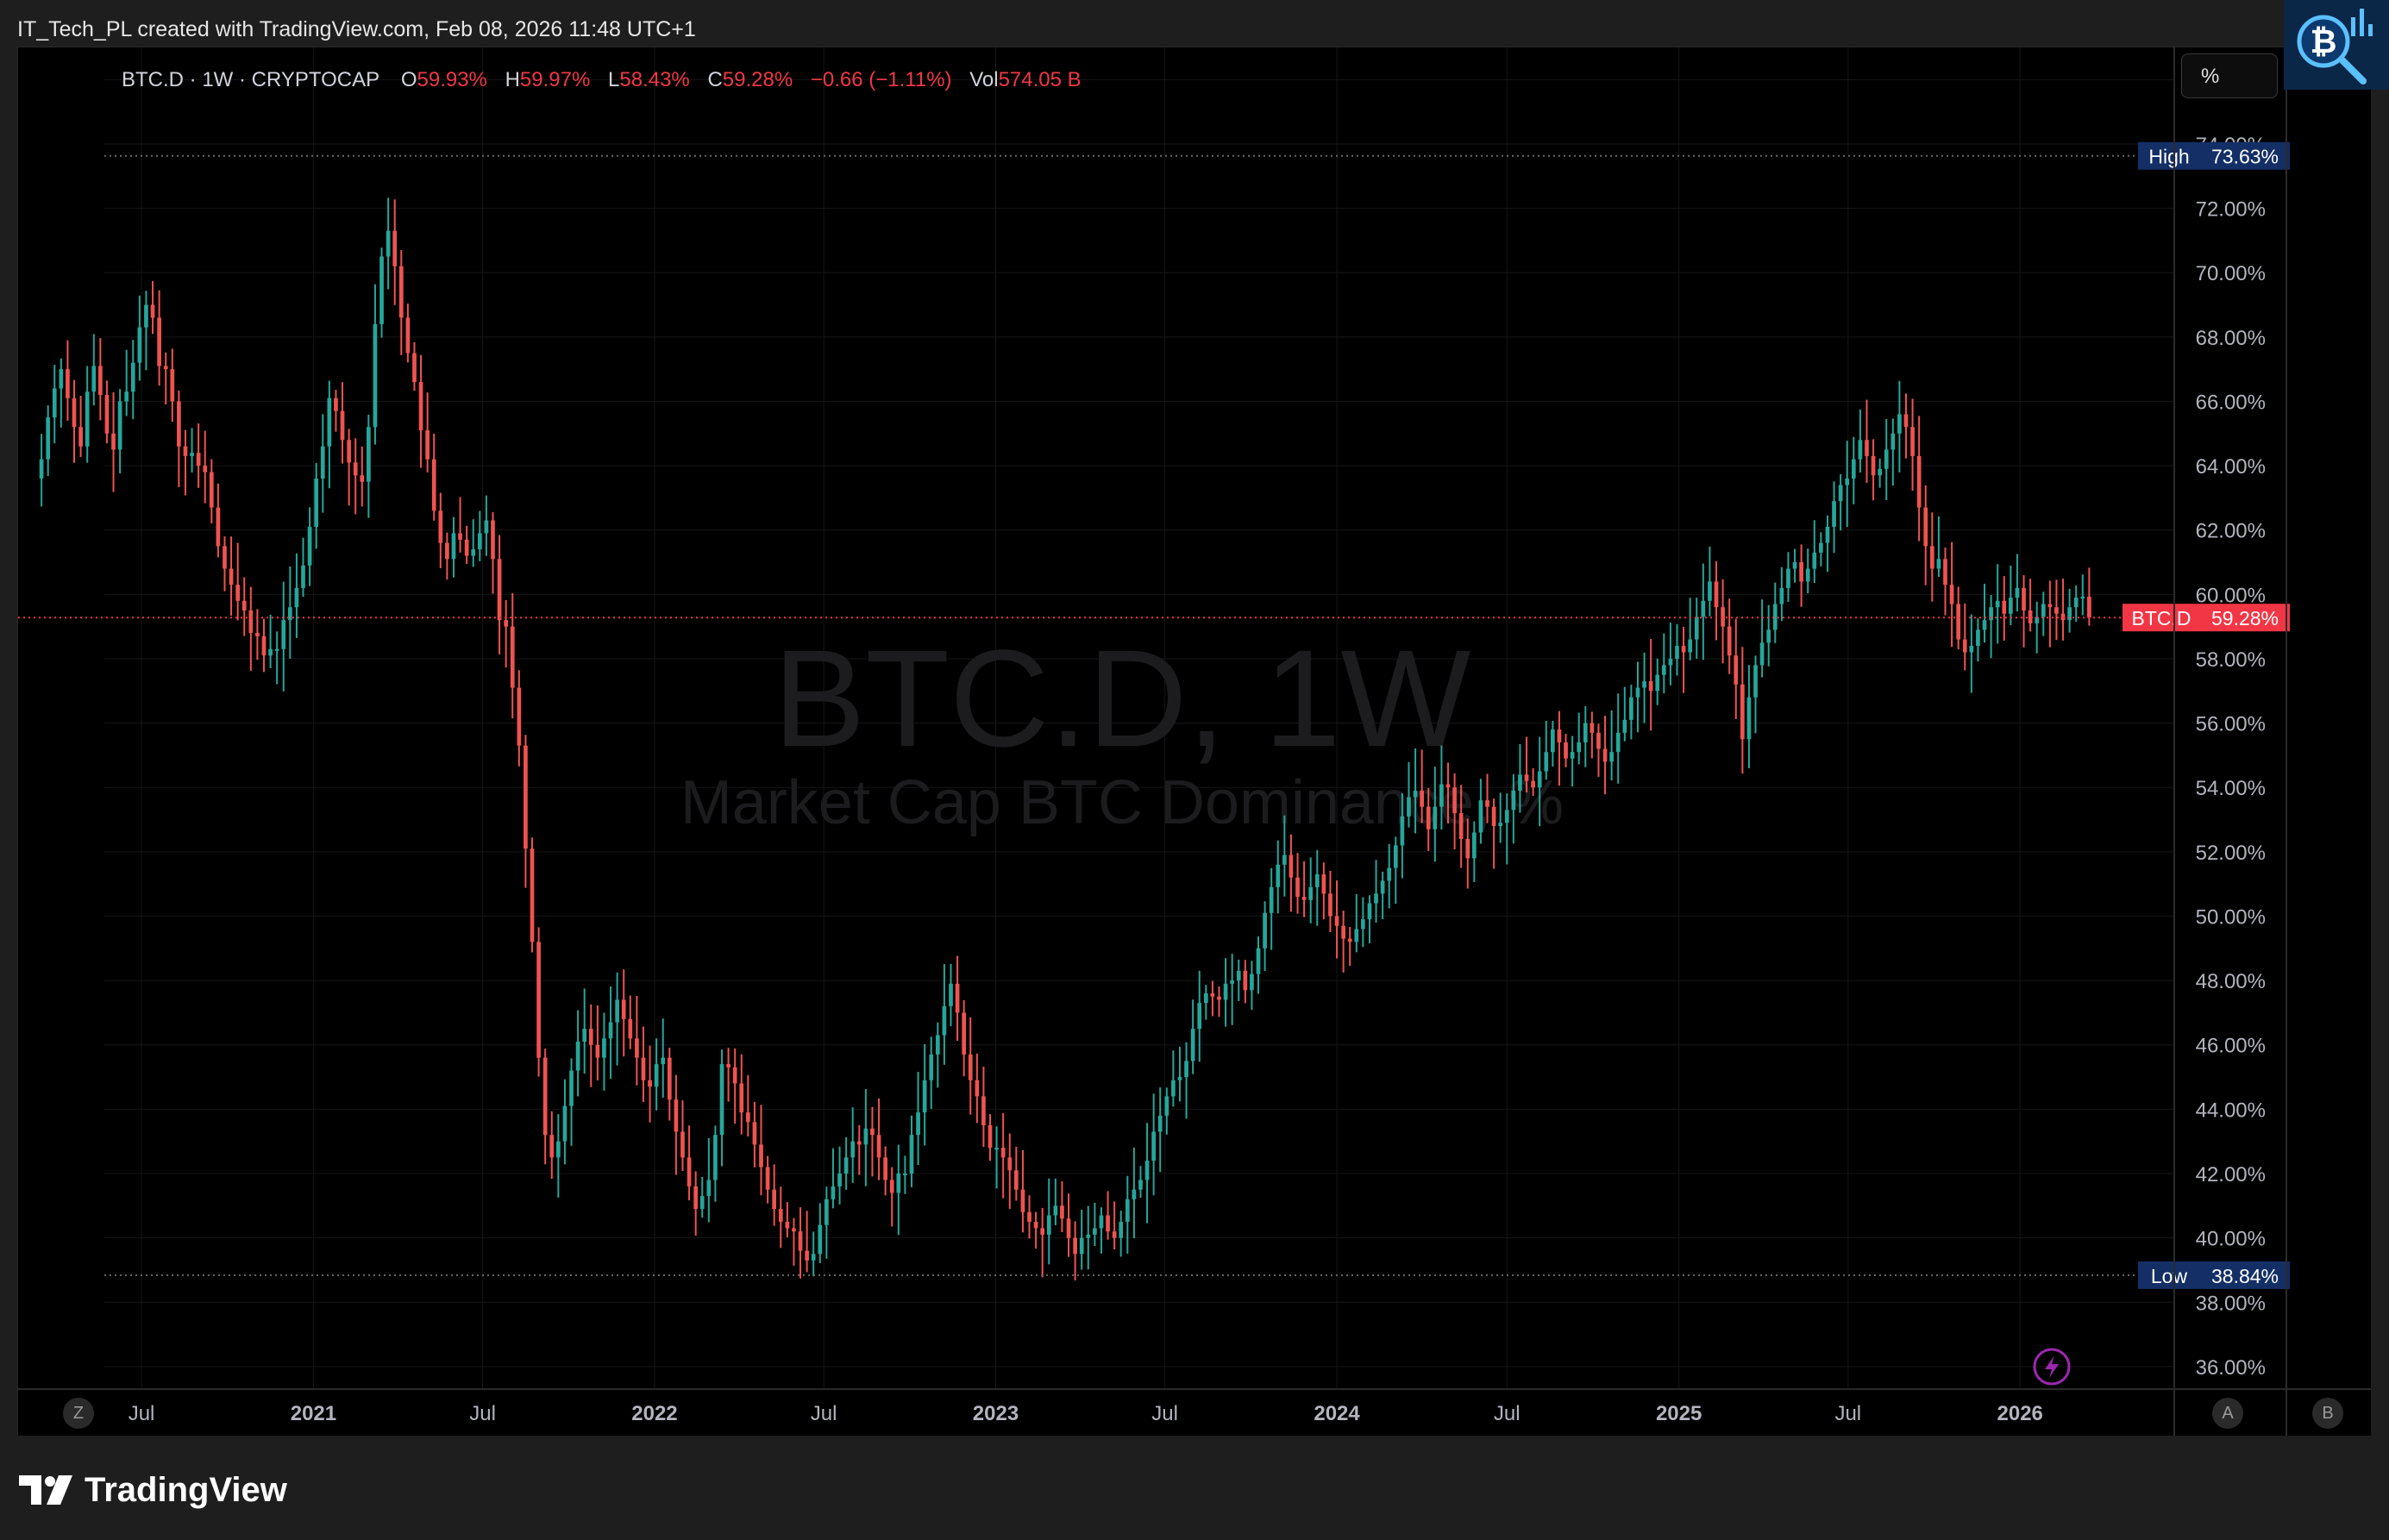 The height and width of the screenshot is (1540, 2389). I want to click on y-tick-label: 58.00%, so click(2231, 660).